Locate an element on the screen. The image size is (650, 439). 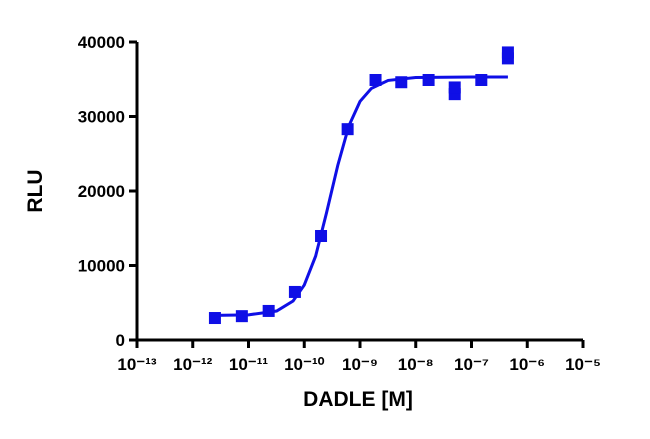
x-tick-label: 10⁻⁶ is located at coordinates (527, 364).